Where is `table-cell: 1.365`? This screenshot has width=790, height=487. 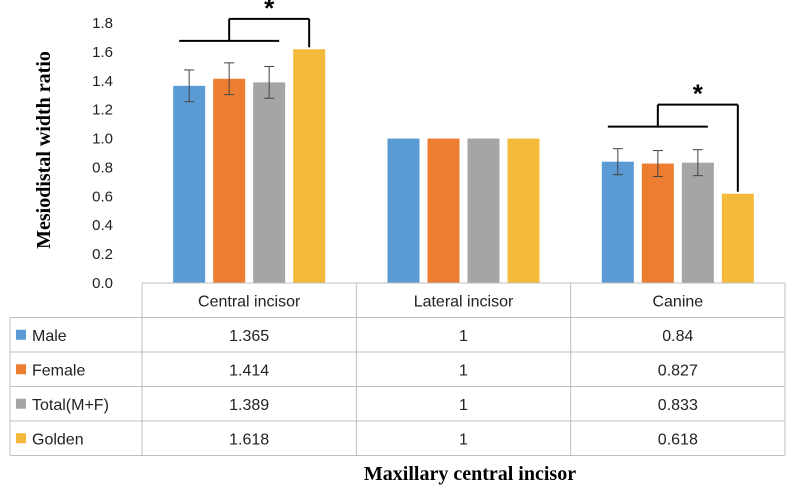
table-cell: 1.365 is located at coordinates (249, 336).